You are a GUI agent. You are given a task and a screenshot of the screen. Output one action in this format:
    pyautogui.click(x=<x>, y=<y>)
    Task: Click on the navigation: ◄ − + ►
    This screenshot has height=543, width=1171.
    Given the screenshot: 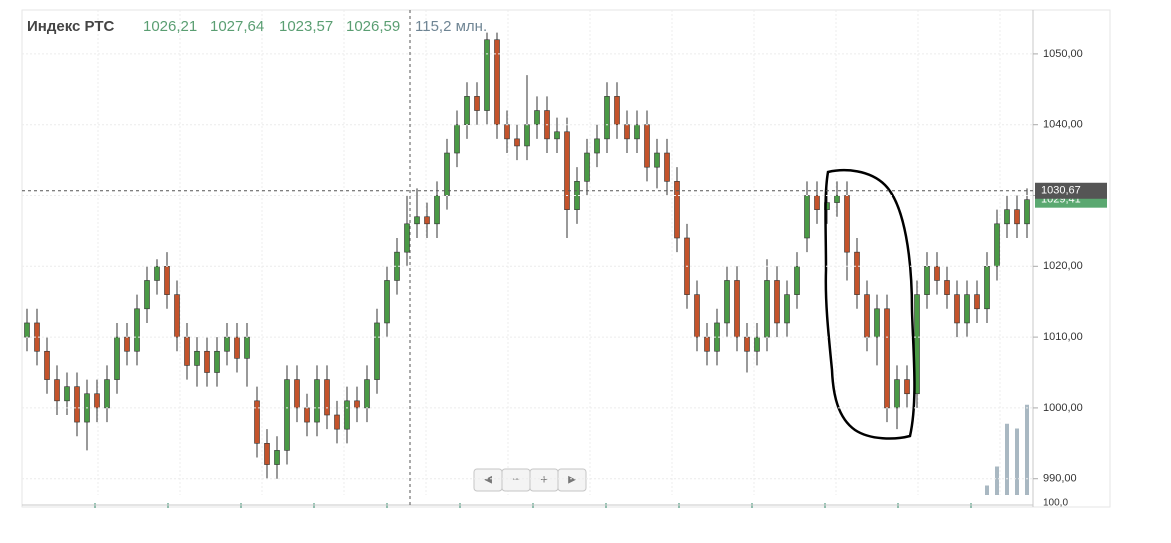 What is the action you would take?
    pyautogui.click(x=530, y=480)
    